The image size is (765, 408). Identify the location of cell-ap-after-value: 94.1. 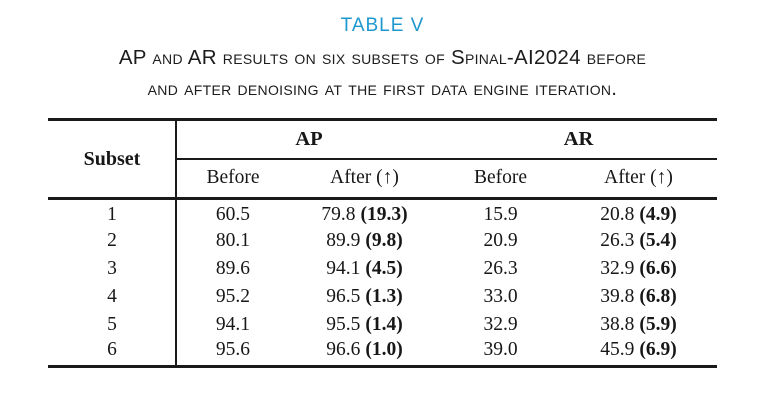
(343, 268).